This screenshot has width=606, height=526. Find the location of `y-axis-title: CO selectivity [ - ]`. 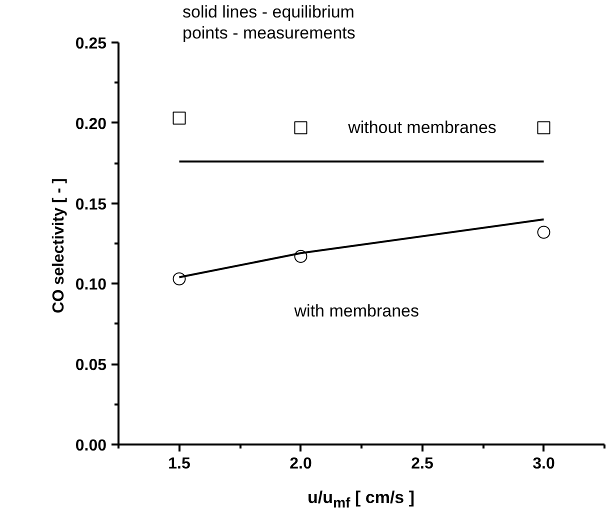

y-axis-title: CO selectivity [ - ] is located at coordinates (59, 246).